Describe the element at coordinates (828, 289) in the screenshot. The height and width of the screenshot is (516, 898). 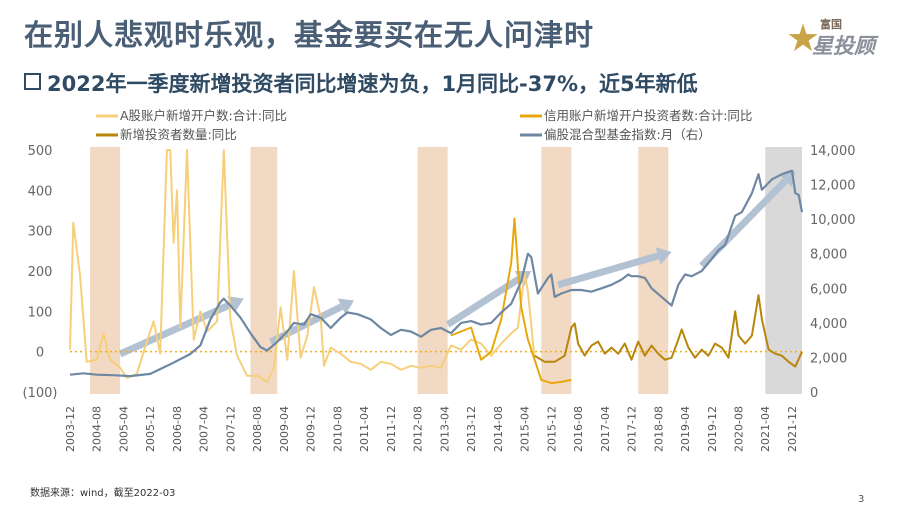
I see `right-tick-label: 6,000` at that location.